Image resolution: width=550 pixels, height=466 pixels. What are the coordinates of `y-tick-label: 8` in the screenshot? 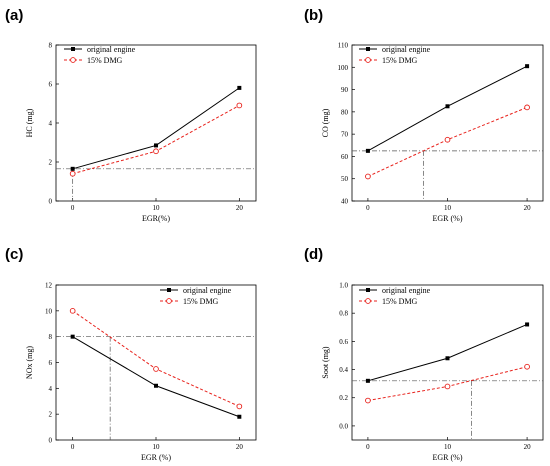 It's located at (51, 337).